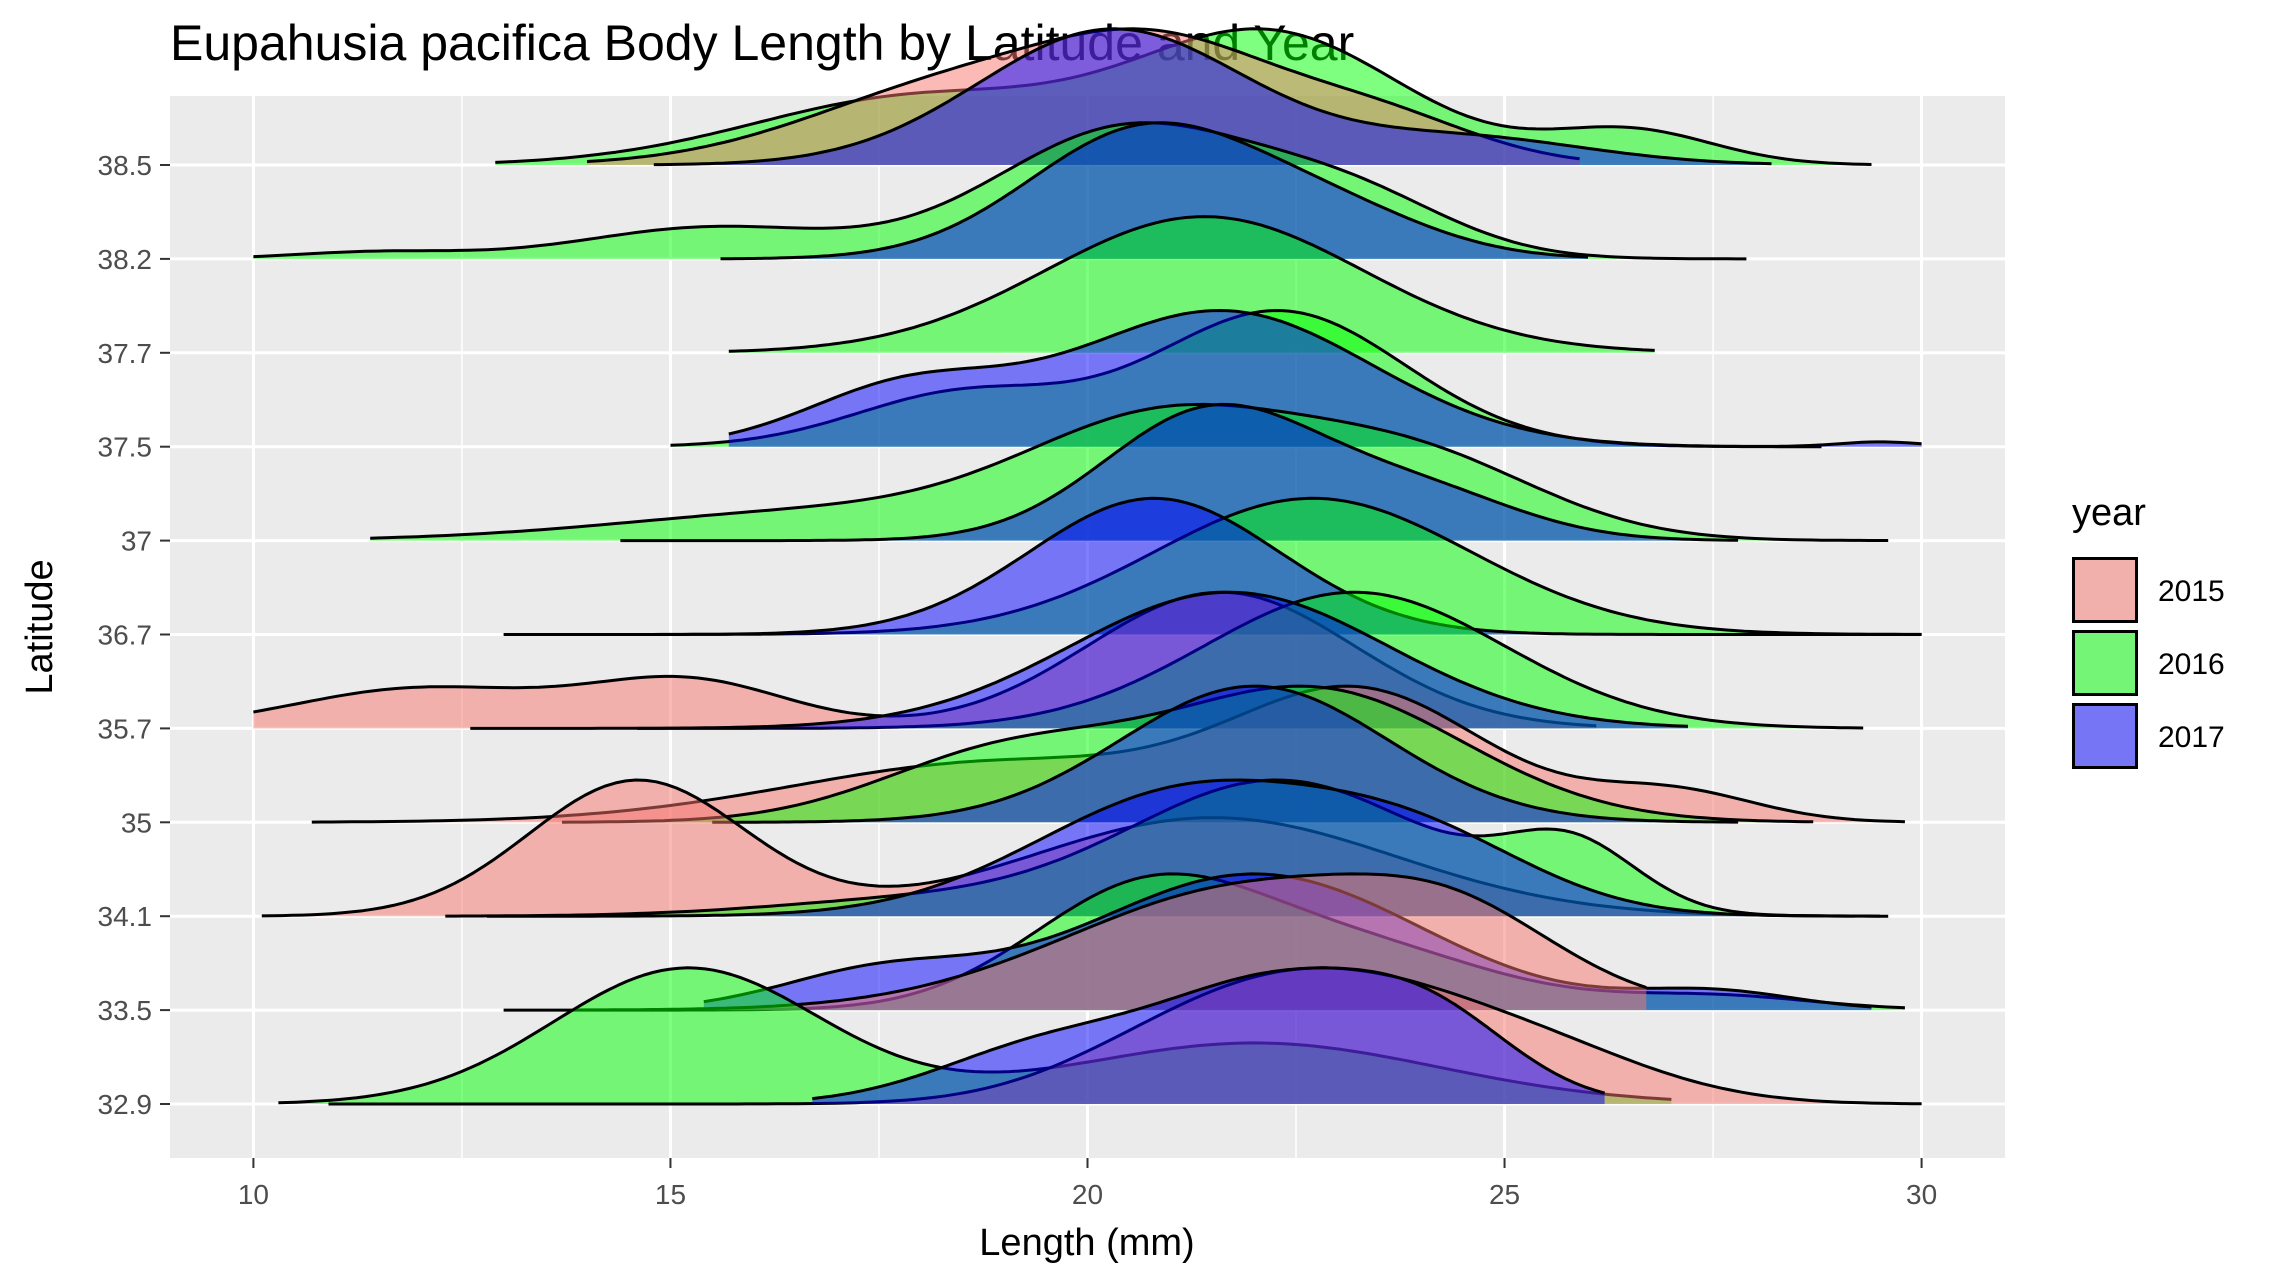 This screenshot has width=2283, height=1287. I want to click on x-tick-label: 20, so click(1087, 1194).